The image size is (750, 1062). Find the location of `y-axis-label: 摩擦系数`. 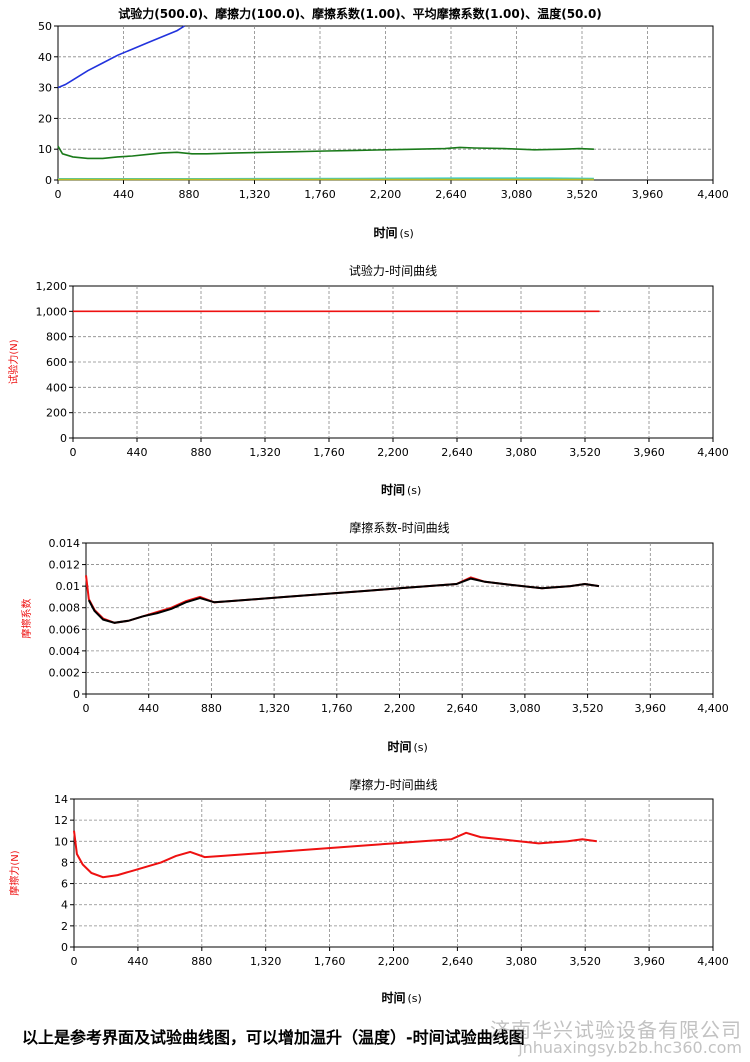

y-axis-label: 摩擦系数 is located at coordinates (26, 619).